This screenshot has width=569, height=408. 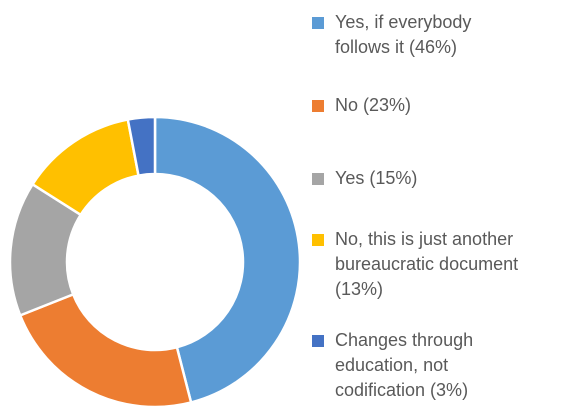 What do you see at coordinates (403, 34) in the screenshot?
I see `legend-label: Yes, if everybody follows it (46%)` at bounding box center [403, 34].